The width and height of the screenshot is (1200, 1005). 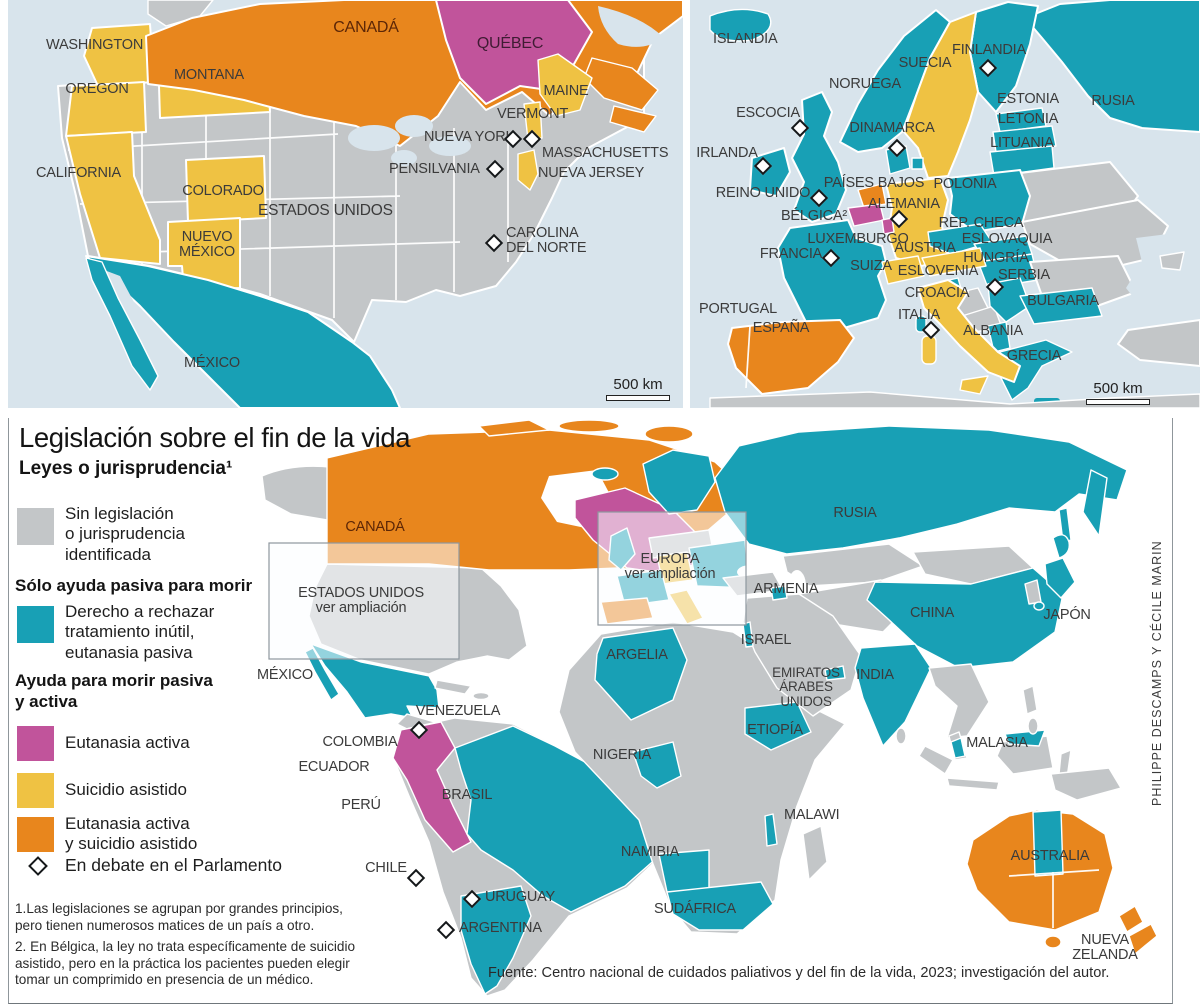 What do you see at coordinates (528, 170) in the screenshot?
I see `state-new-jersey` at bounding box center [528, 170].